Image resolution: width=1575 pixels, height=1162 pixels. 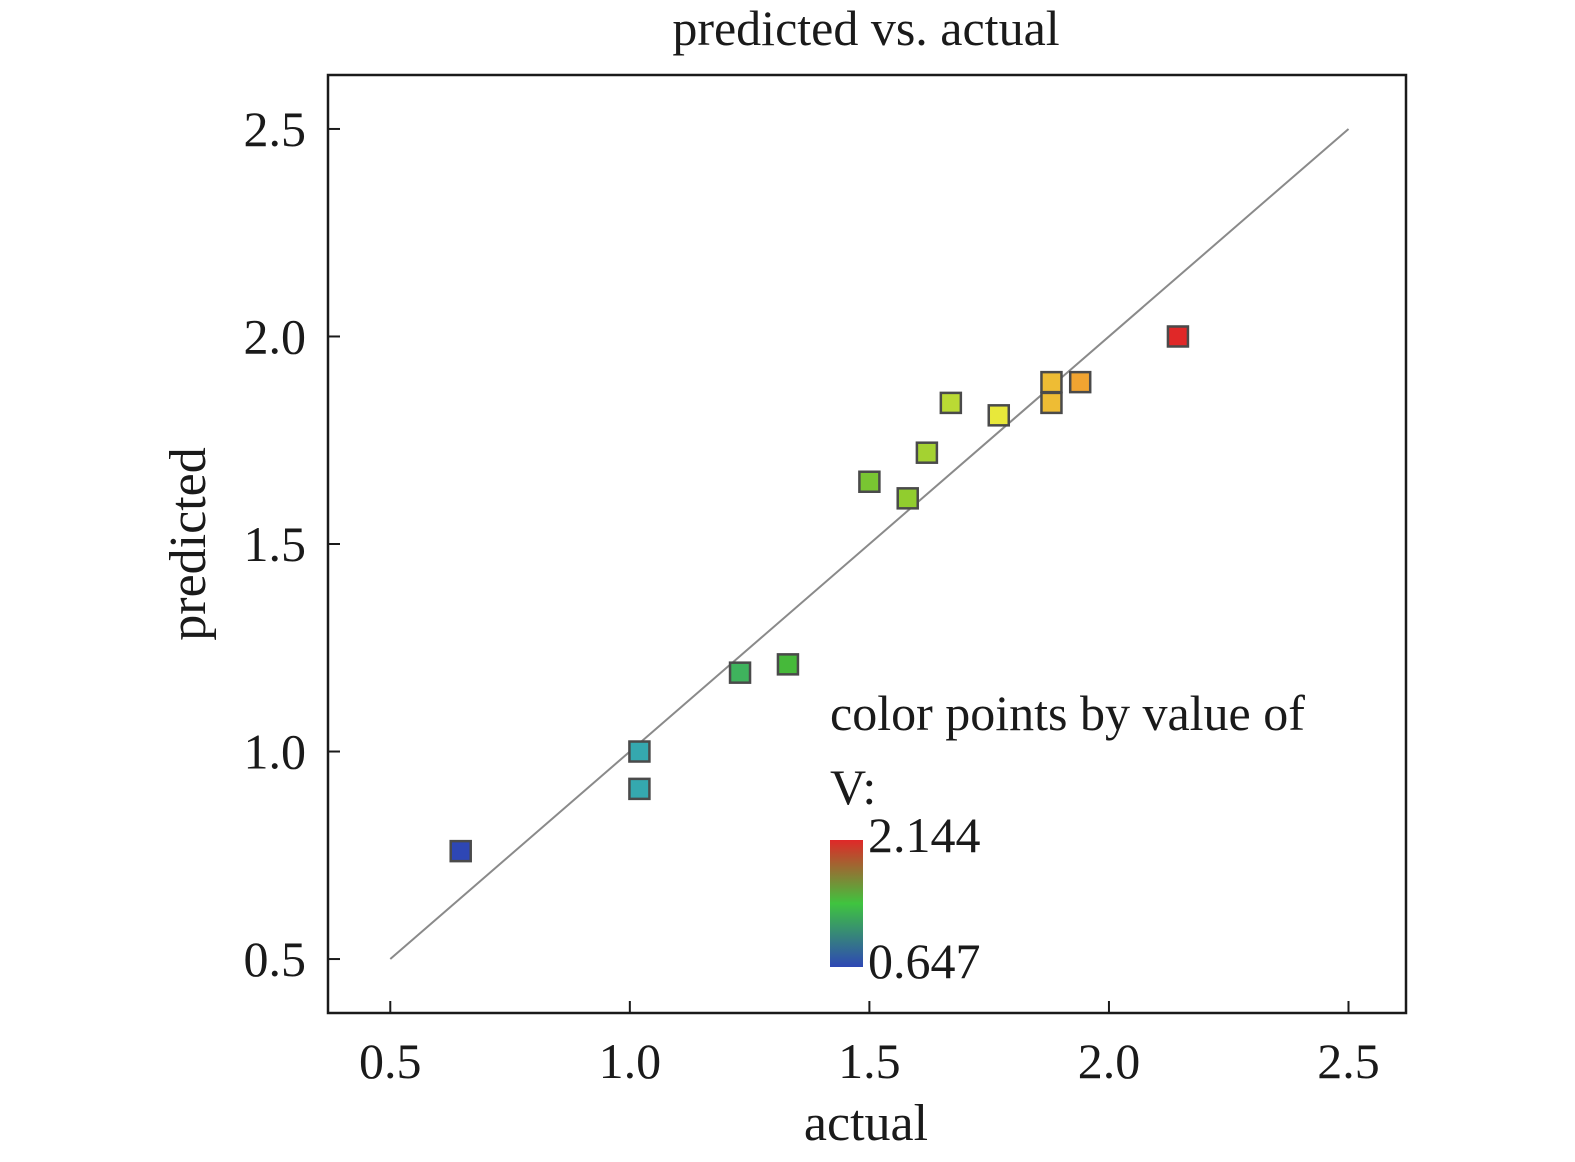 I want to click on y-tick-label: 2.0, so click(x=275, y=336).